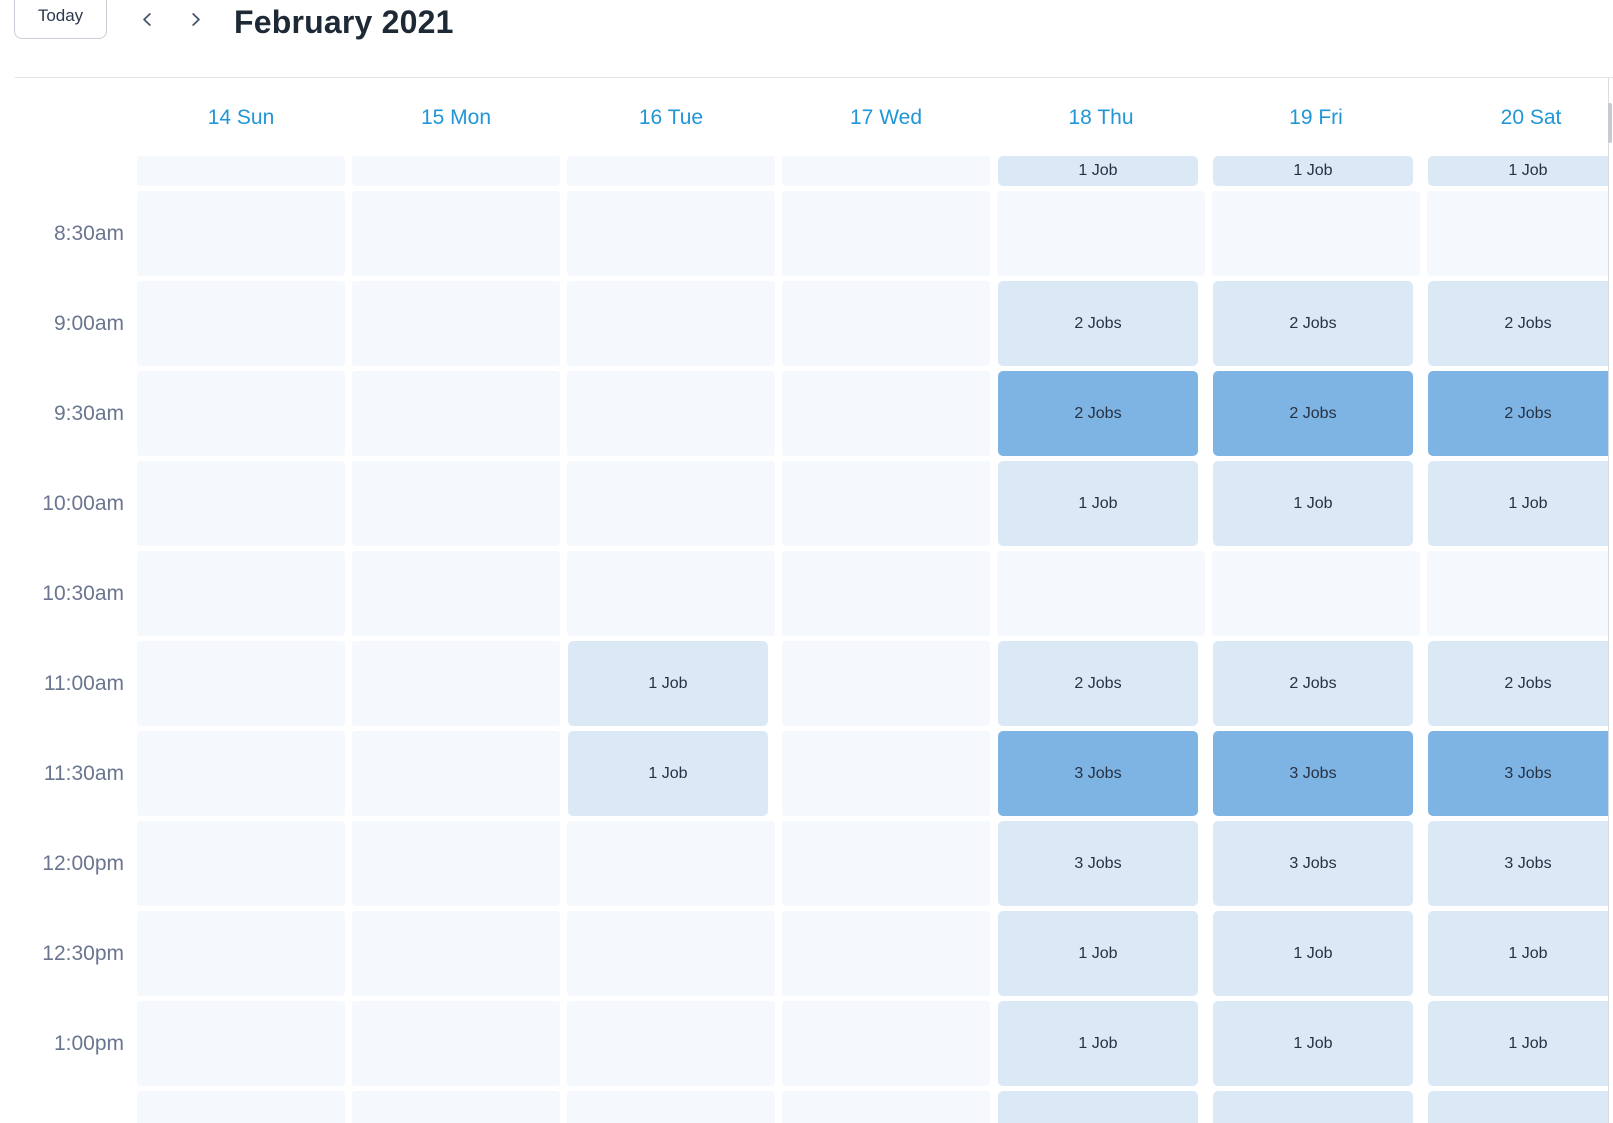 The image size is (1613, 1123). Describe the element at coordinates (1101, 117) in the screenshot. I see `day-header-thu: 18 Thu` at that location.